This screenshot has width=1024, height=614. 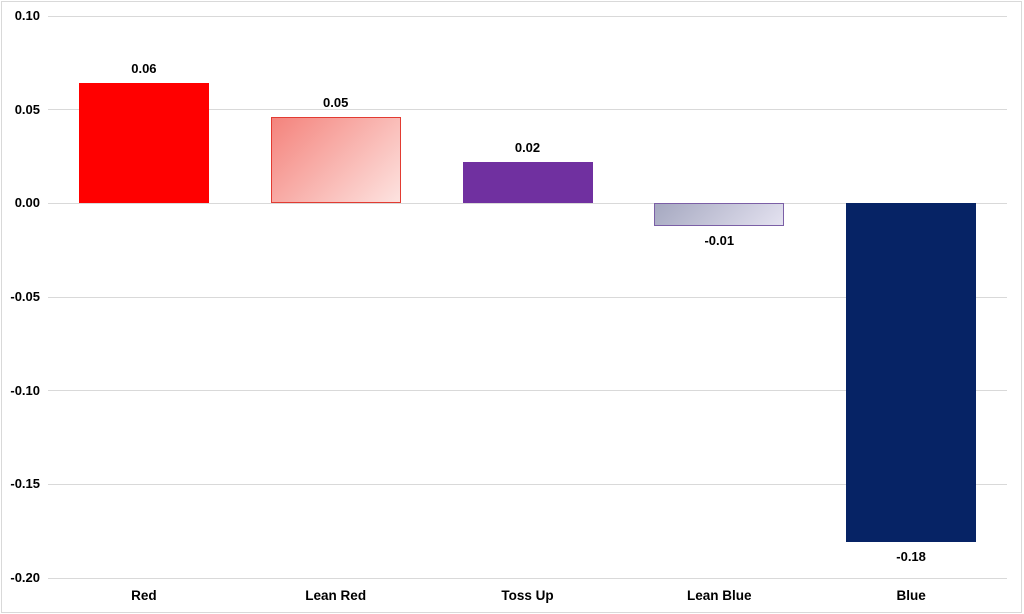 I want to click on bar-value-label: 0.05, so click(x=336, y=103).